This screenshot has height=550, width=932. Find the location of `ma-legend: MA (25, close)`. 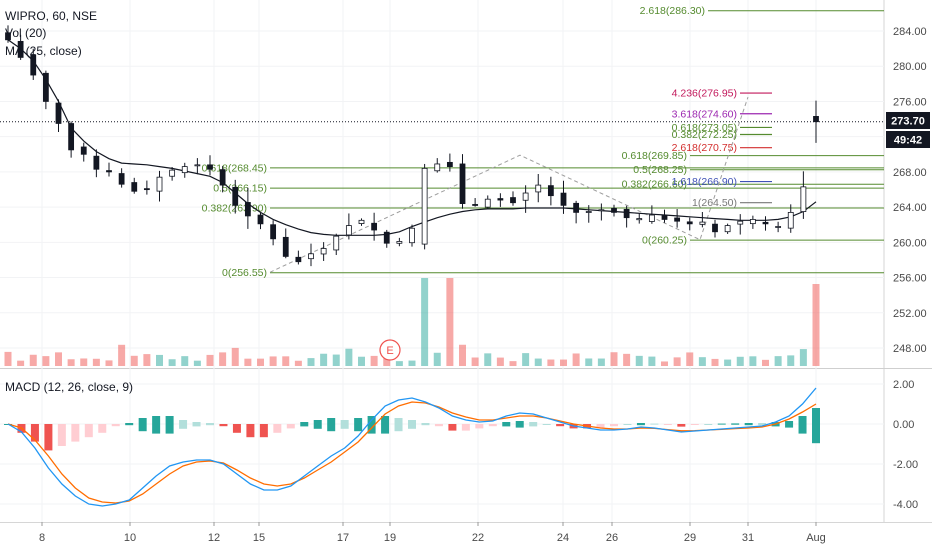

ma-legend: MA (25, close) is located at coordinates (43, 51).